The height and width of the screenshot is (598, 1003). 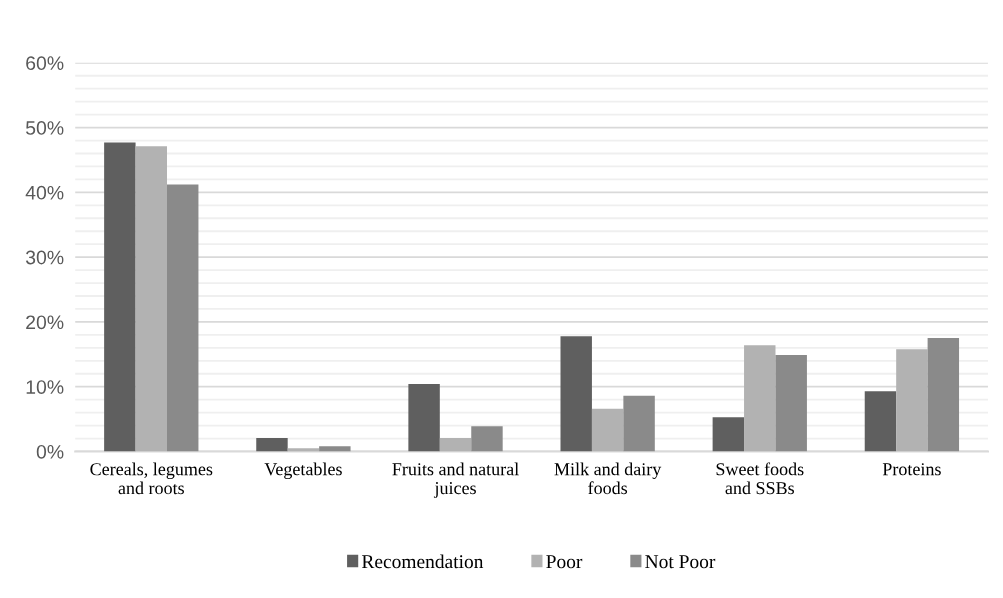 I want to click on x-tick-label: Vegetables, so click(x=303, y=471).